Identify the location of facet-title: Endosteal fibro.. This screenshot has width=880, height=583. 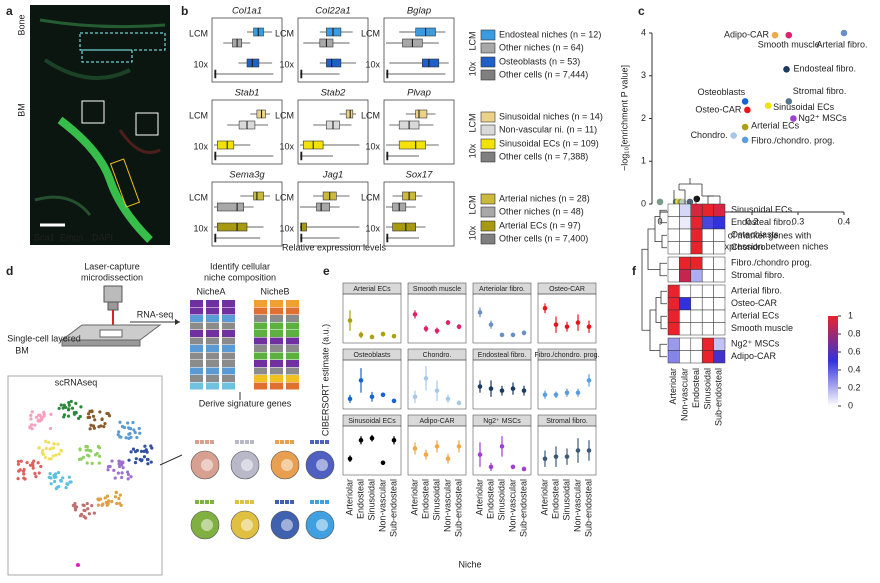
(502, 355).